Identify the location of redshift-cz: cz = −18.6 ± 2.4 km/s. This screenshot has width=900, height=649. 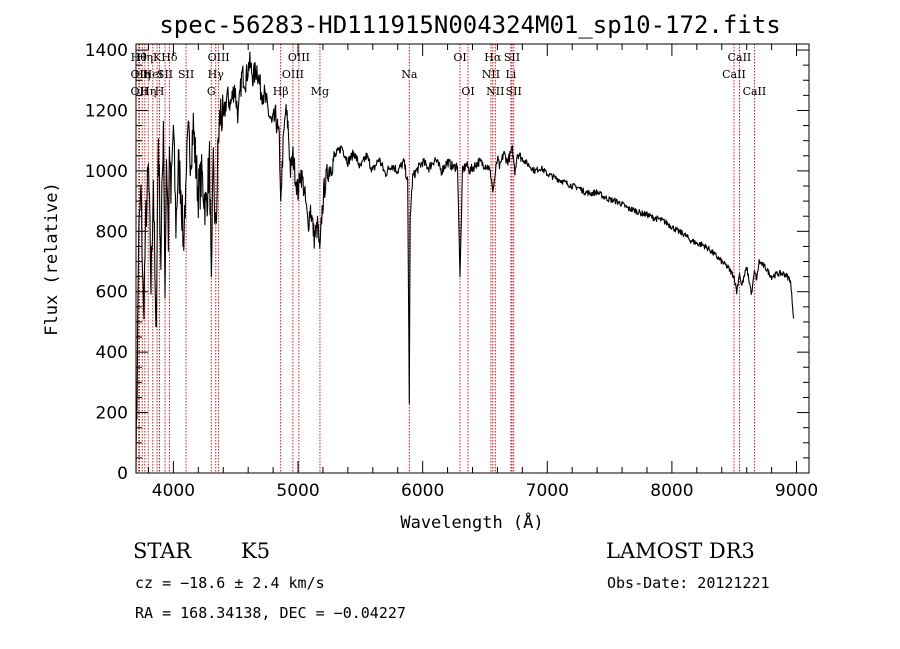
(230, 583).